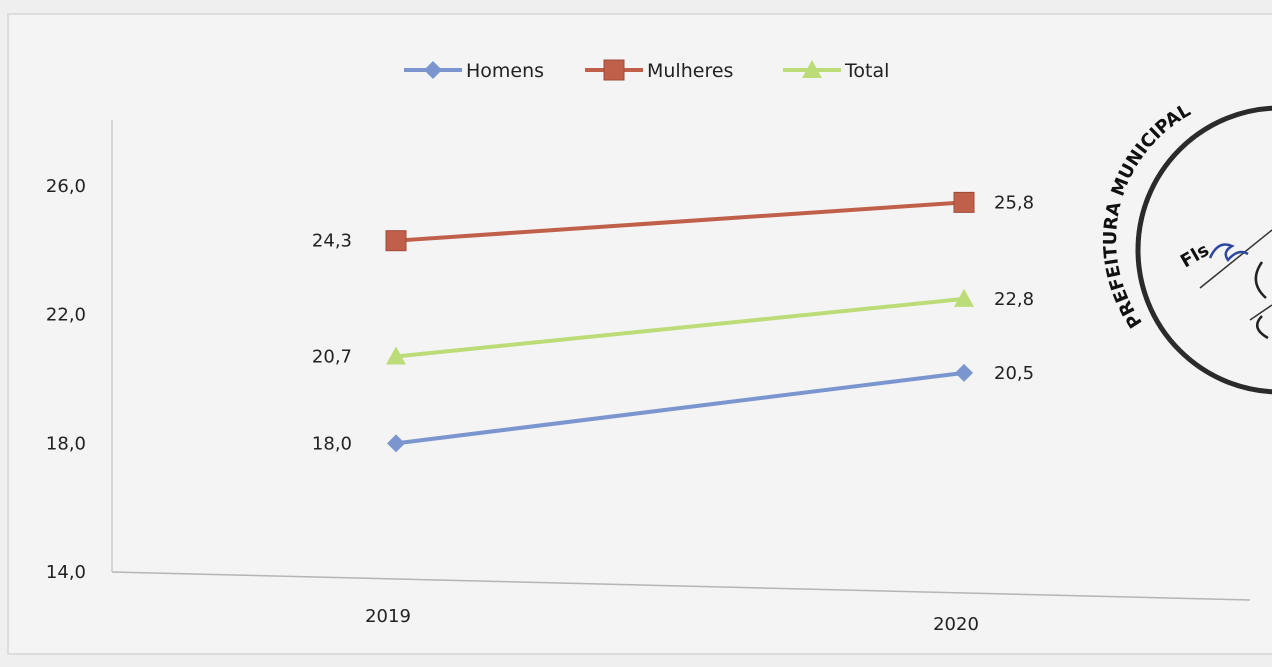  I want to click on data-label: 18,0, so click(332, 443).